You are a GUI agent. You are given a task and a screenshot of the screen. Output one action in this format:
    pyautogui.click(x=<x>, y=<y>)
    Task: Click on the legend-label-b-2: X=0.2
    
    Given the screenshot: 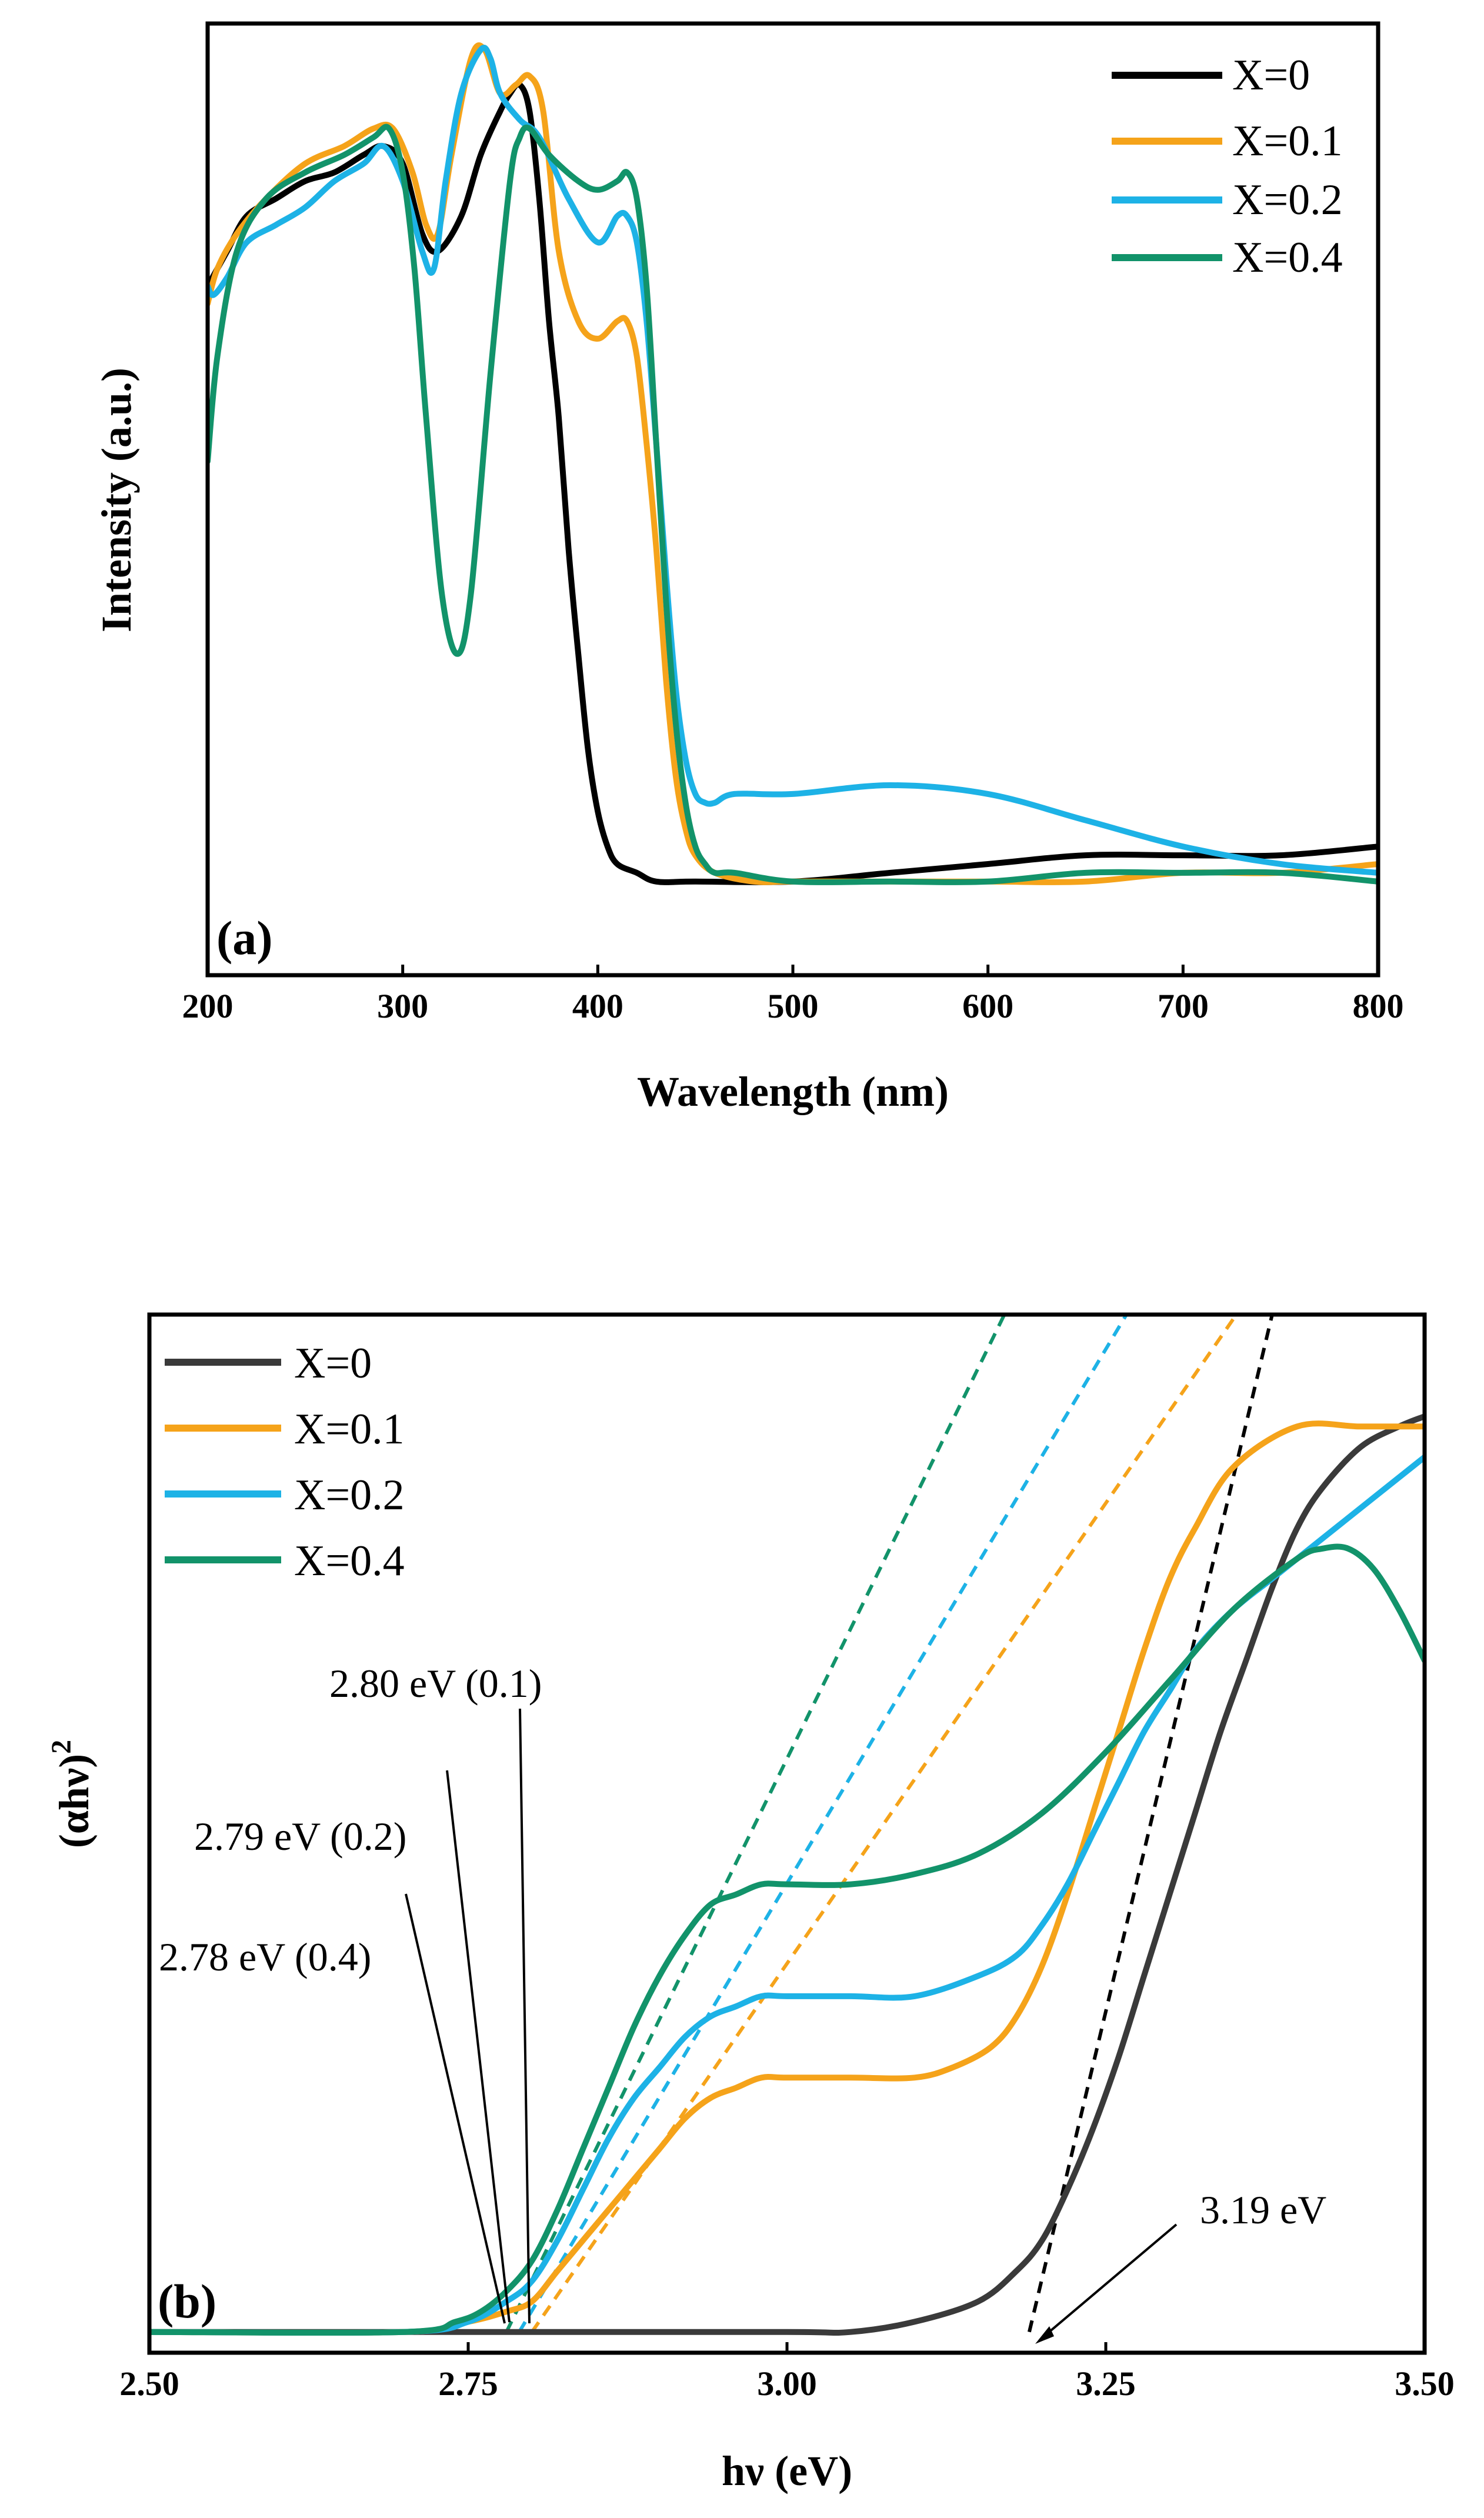 What is the action you would take?
    pyautogui.click(x=349, y=1495)
    